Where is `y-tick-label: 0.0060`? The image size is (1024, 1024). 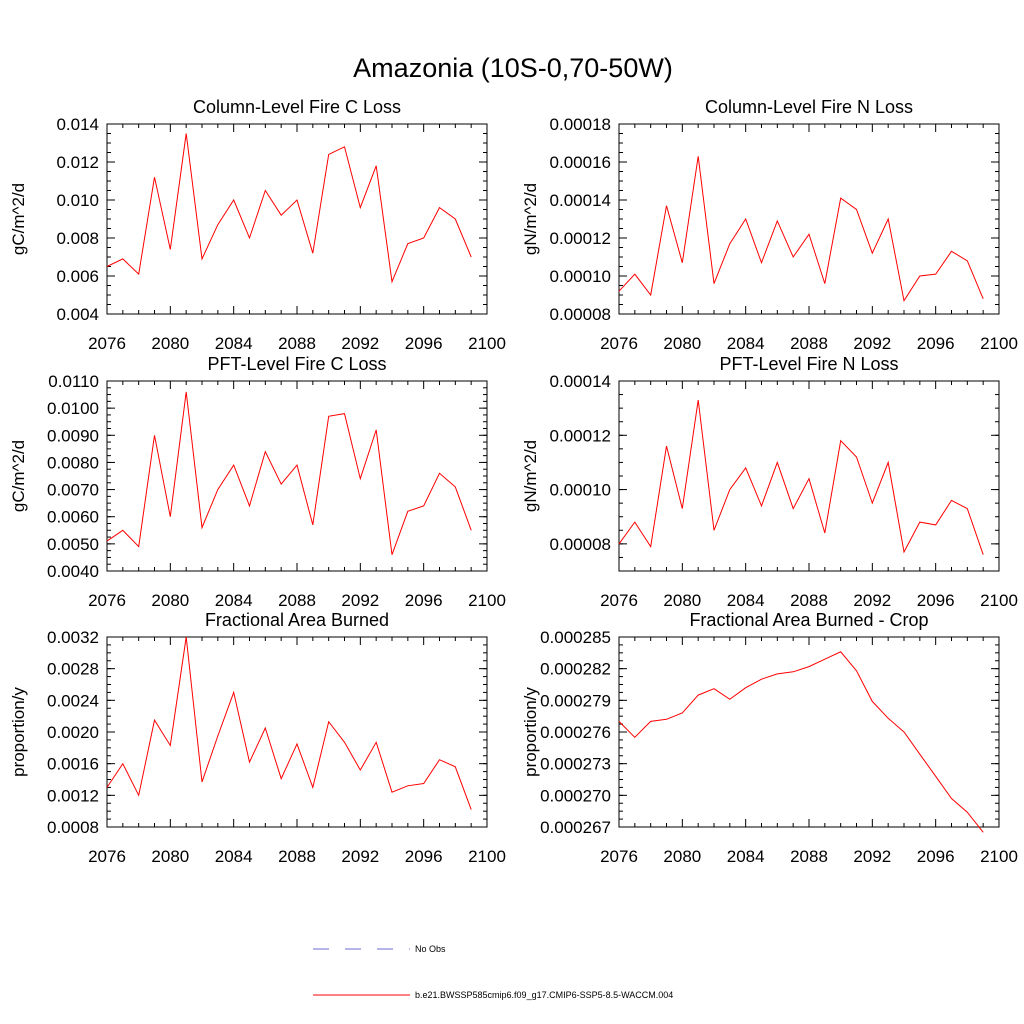 y-tick-label: 0.0060 is located at coordinates (73, 517).